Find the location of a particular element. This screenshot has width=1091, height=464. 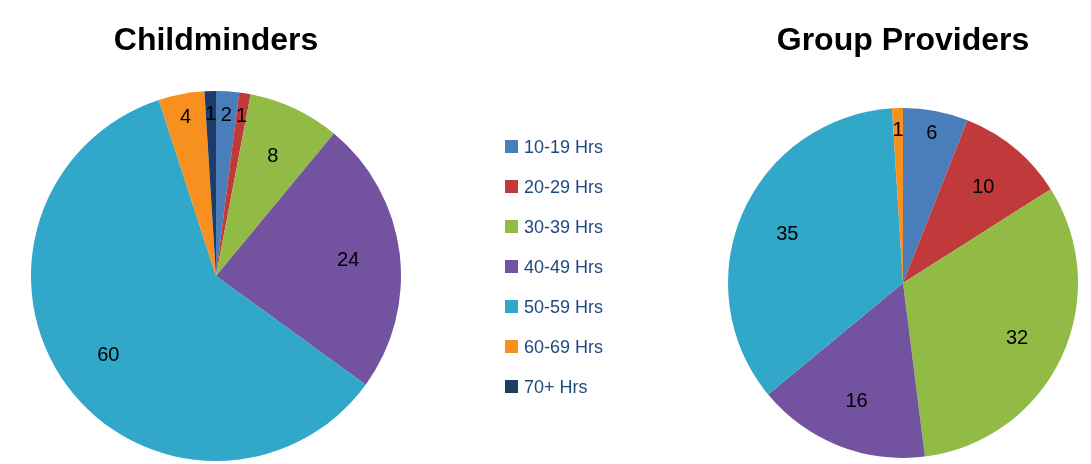

data-label: 4 is located at coordinates (185, 116).